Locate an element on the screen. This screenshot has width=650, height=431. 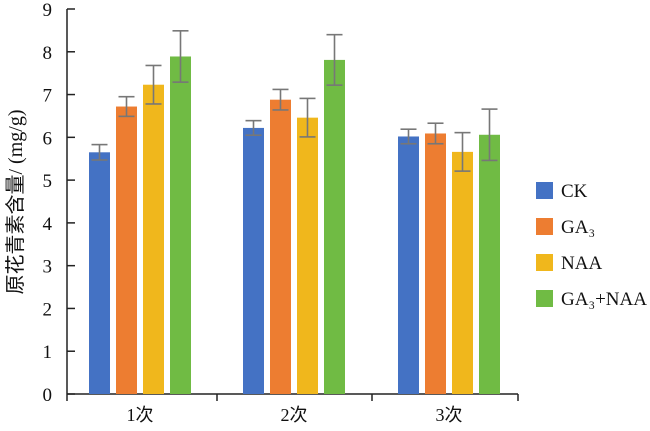
y-axis-label: 原花青素含量/ (mg/g) is located at coordinates (15, 202).